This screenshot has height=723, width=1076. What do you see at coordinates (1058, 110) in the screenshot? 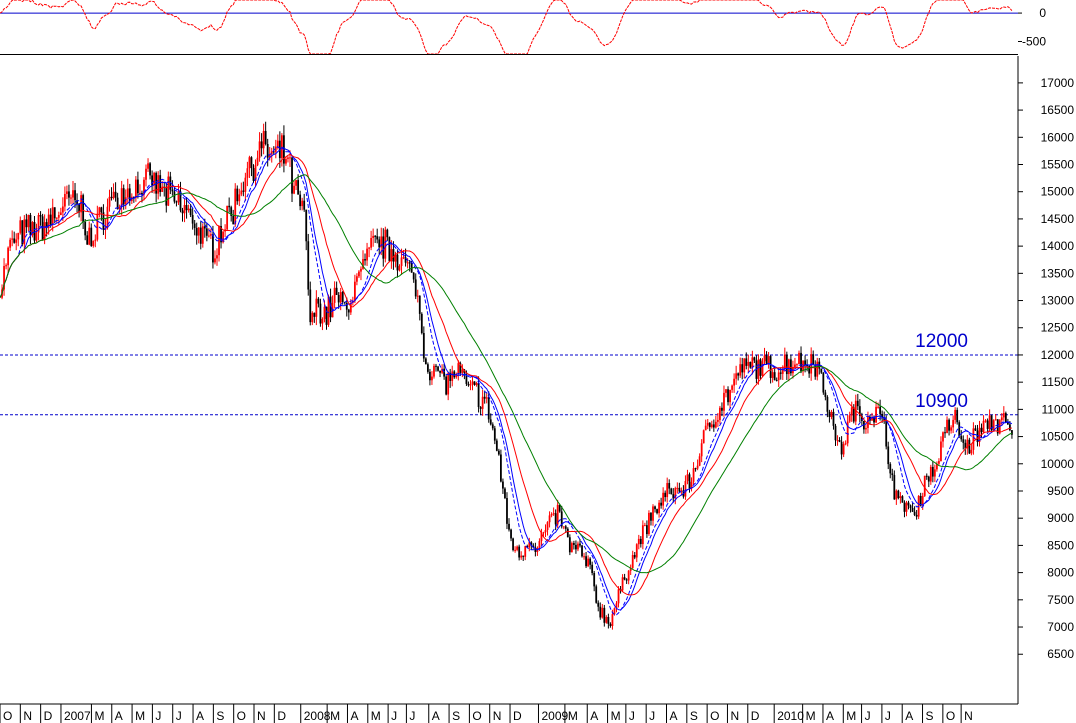
I see `price-tick-label: 16500` at bounding box center [1058, 110].